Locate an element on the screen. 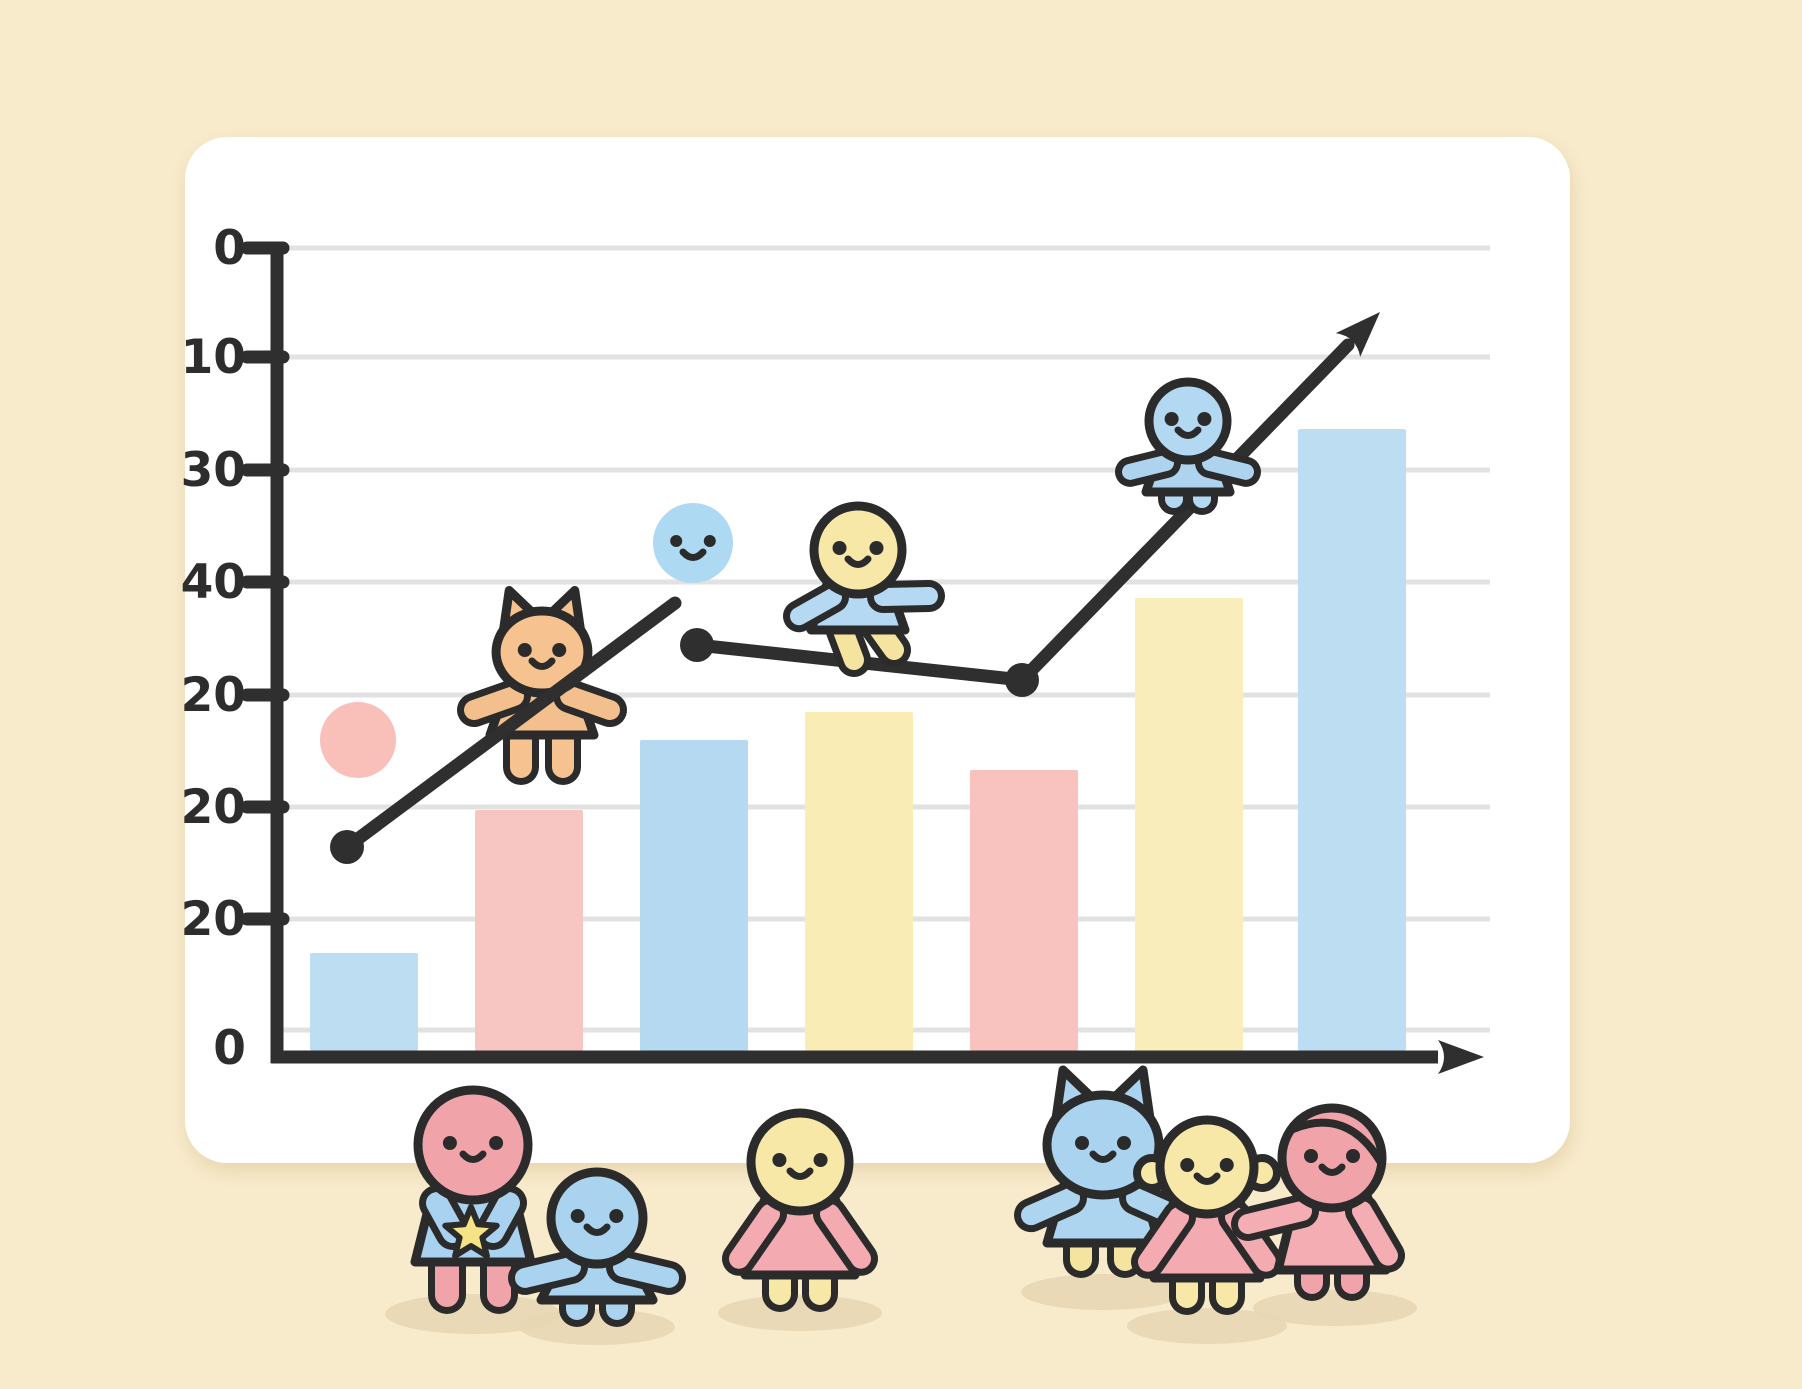  y-axis-label-4: 20 is located at coordinates (213, 695).